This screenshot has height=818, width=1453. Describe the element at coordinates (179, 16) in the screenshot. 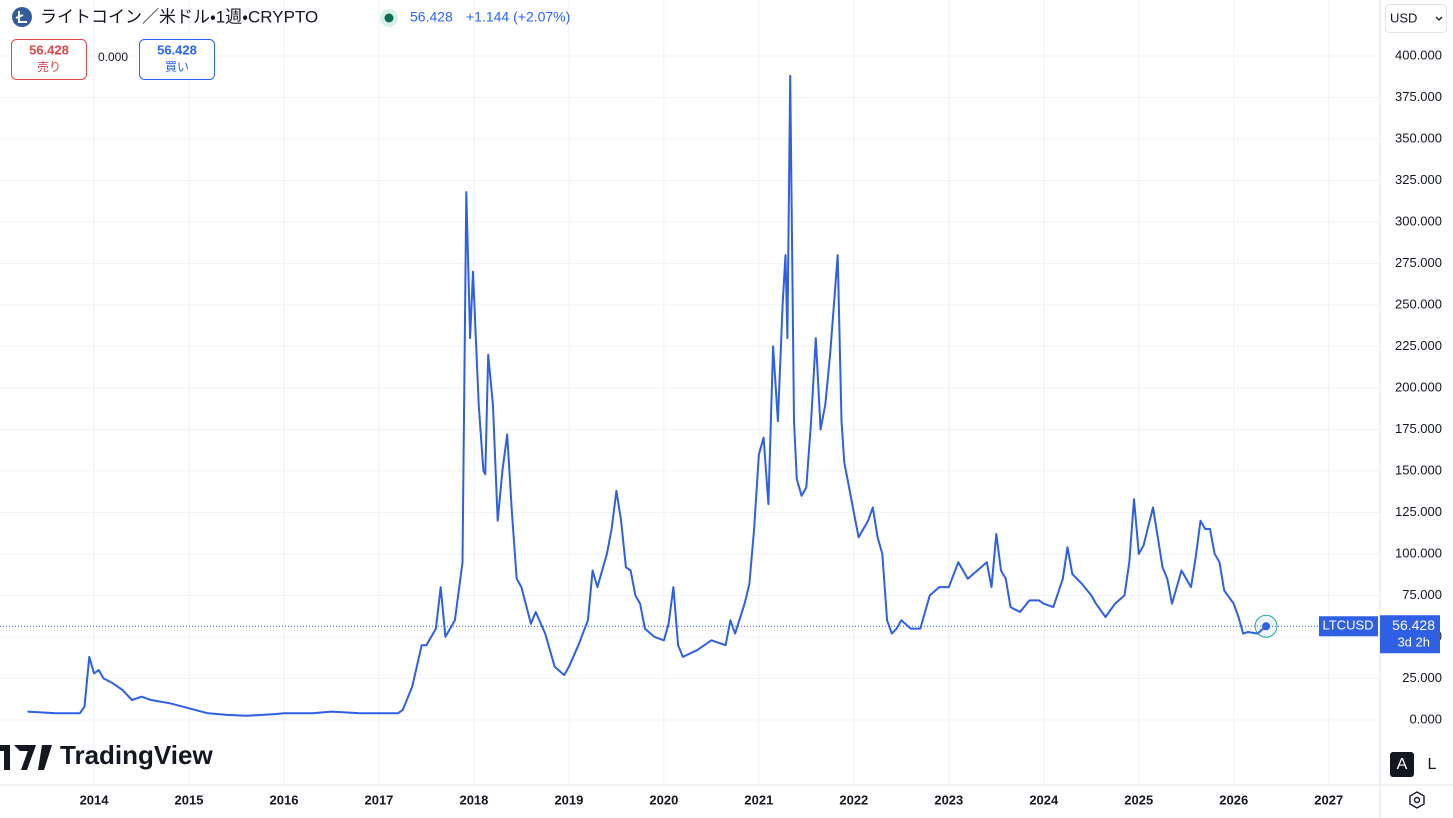

I see `symbol-title: ライトコイン／米ドル・1週・CRYPTO` at that location.